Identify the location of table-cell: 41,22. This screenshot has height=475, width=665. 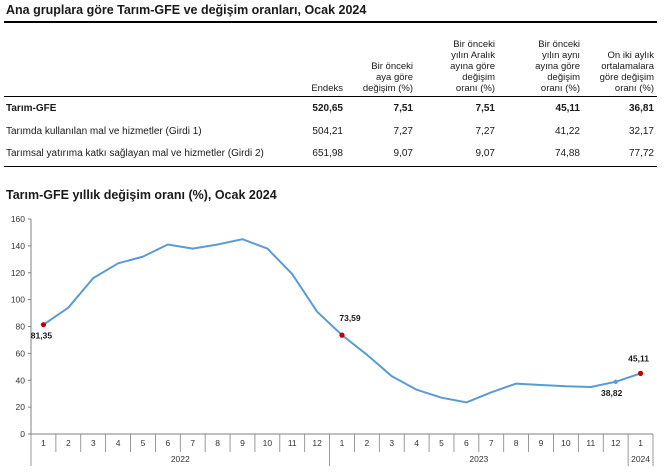
(567, 131).